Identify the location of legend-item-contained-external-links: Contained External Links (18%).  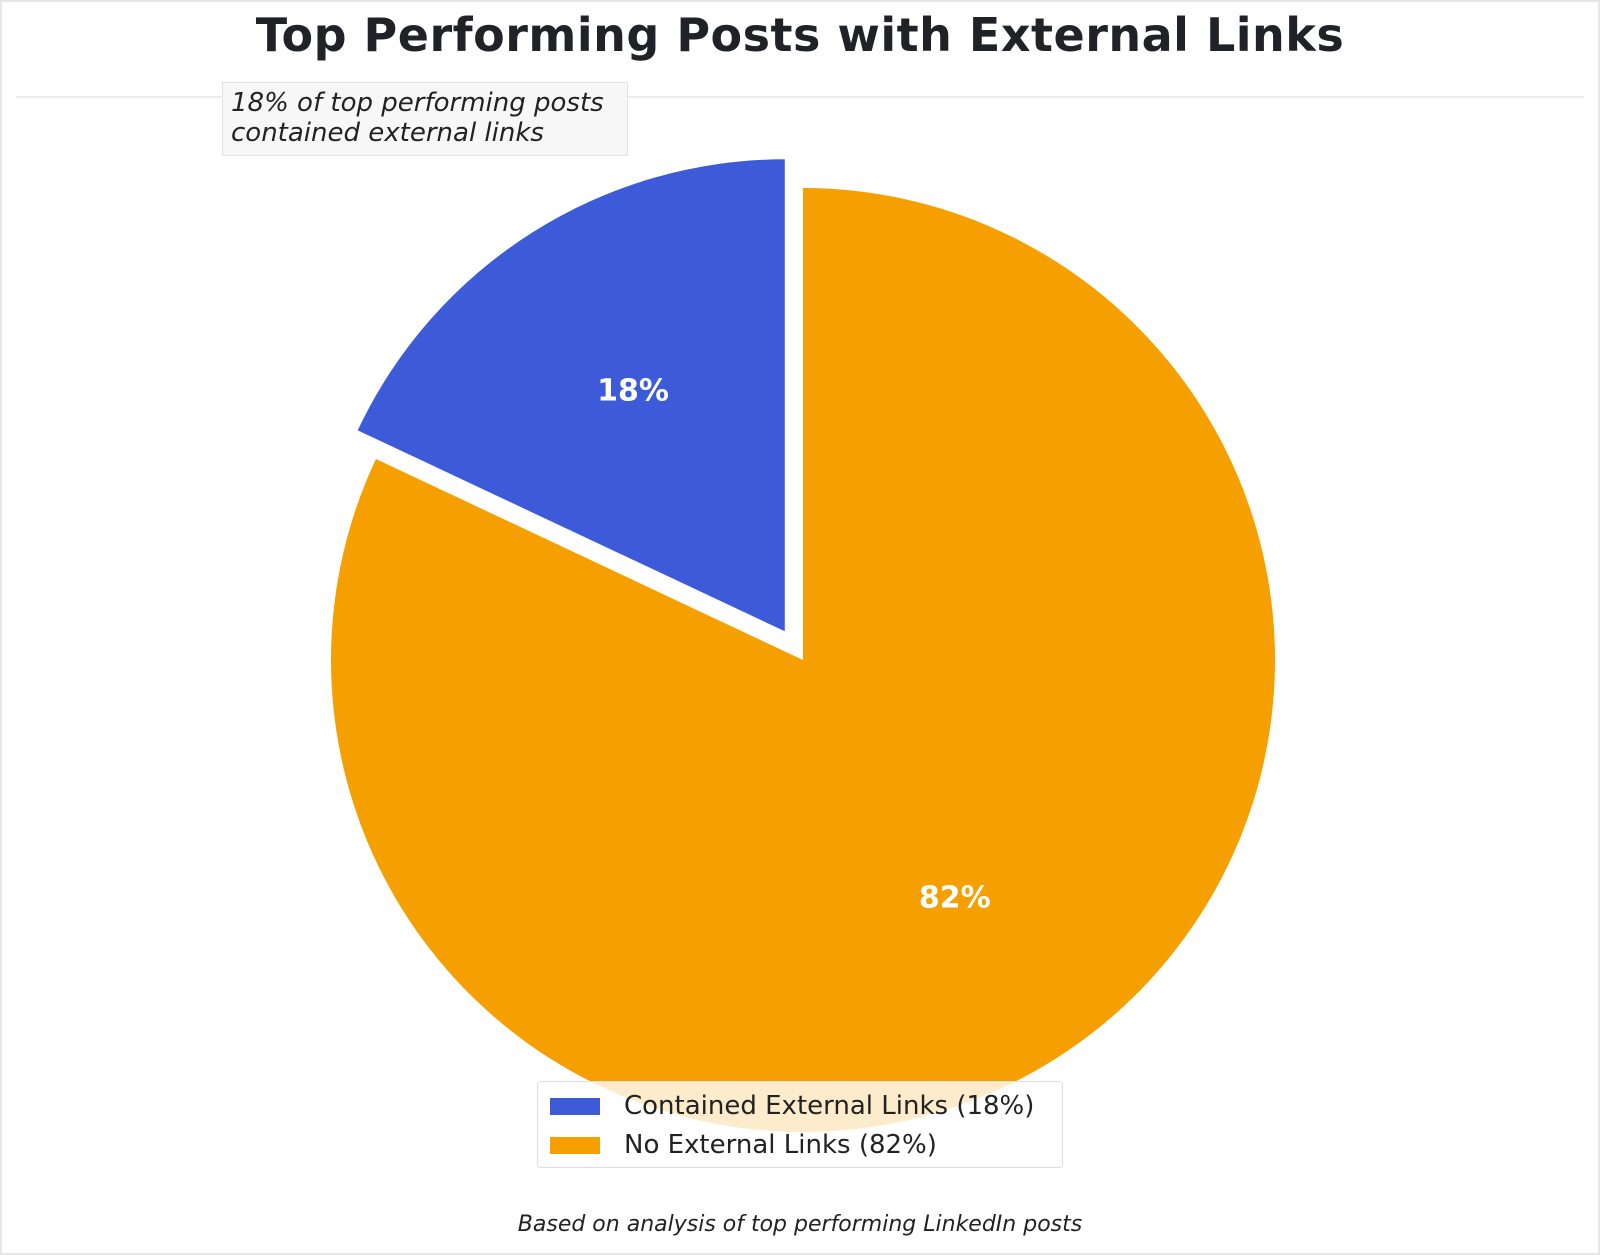
(792, 1106).